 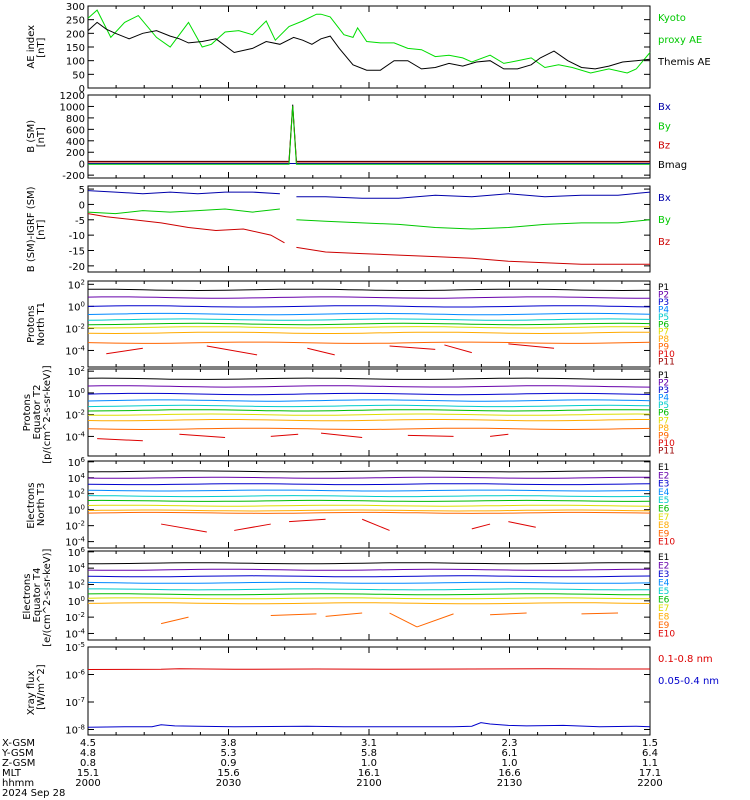 What do you see at coordinates (369, 576) in the screenshot?
I see `series-line-E3` at bounding box center [369, 576].